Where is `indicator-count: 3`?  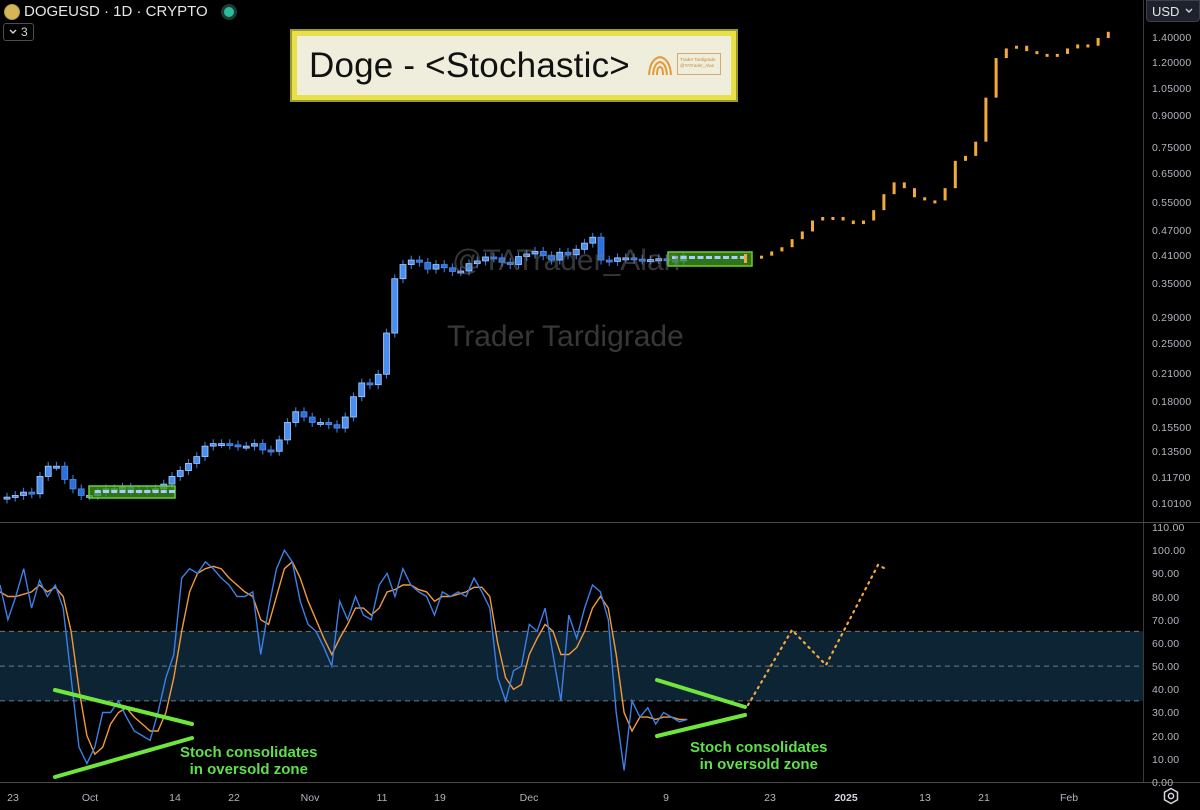
indicator-count: 3 is located at coordinates (24, 32).